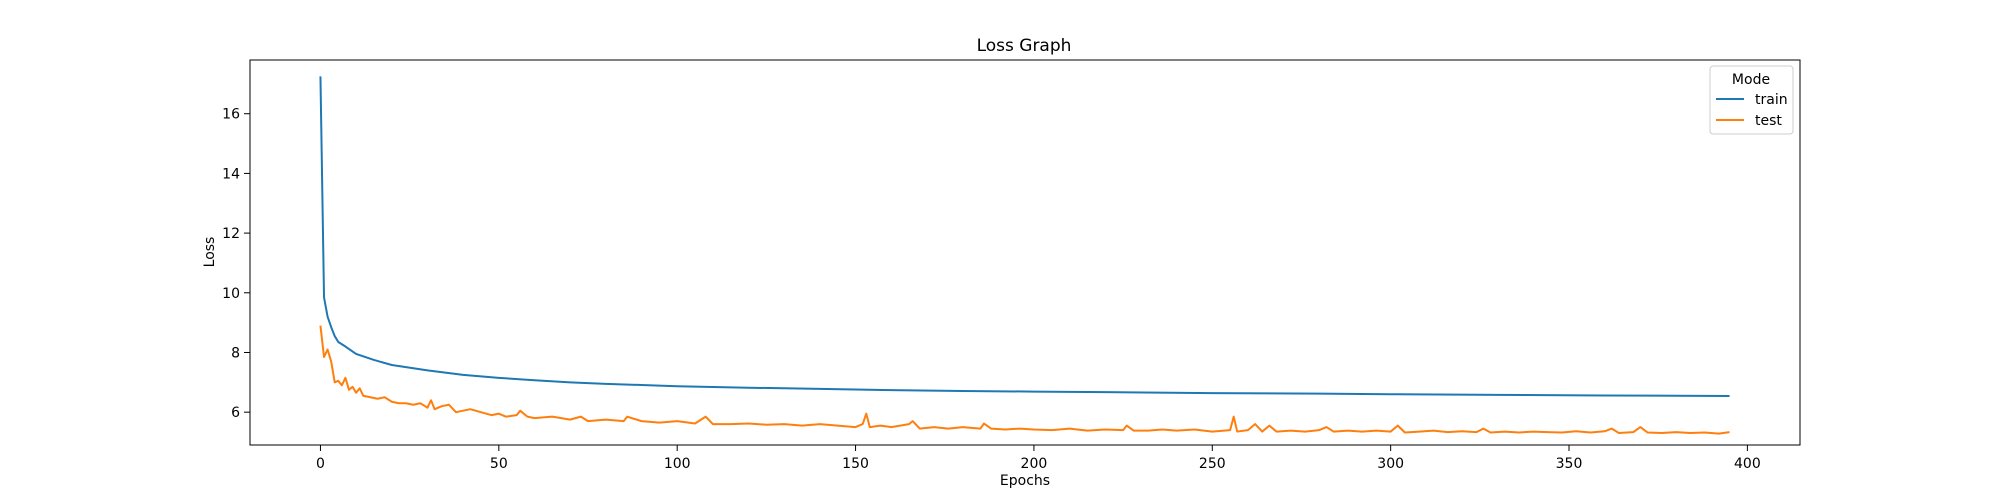  What do you see at coordinates (210, 252) in the screenshot?
I see `y-axis-label: Loss` at bounding box center [210, 252].